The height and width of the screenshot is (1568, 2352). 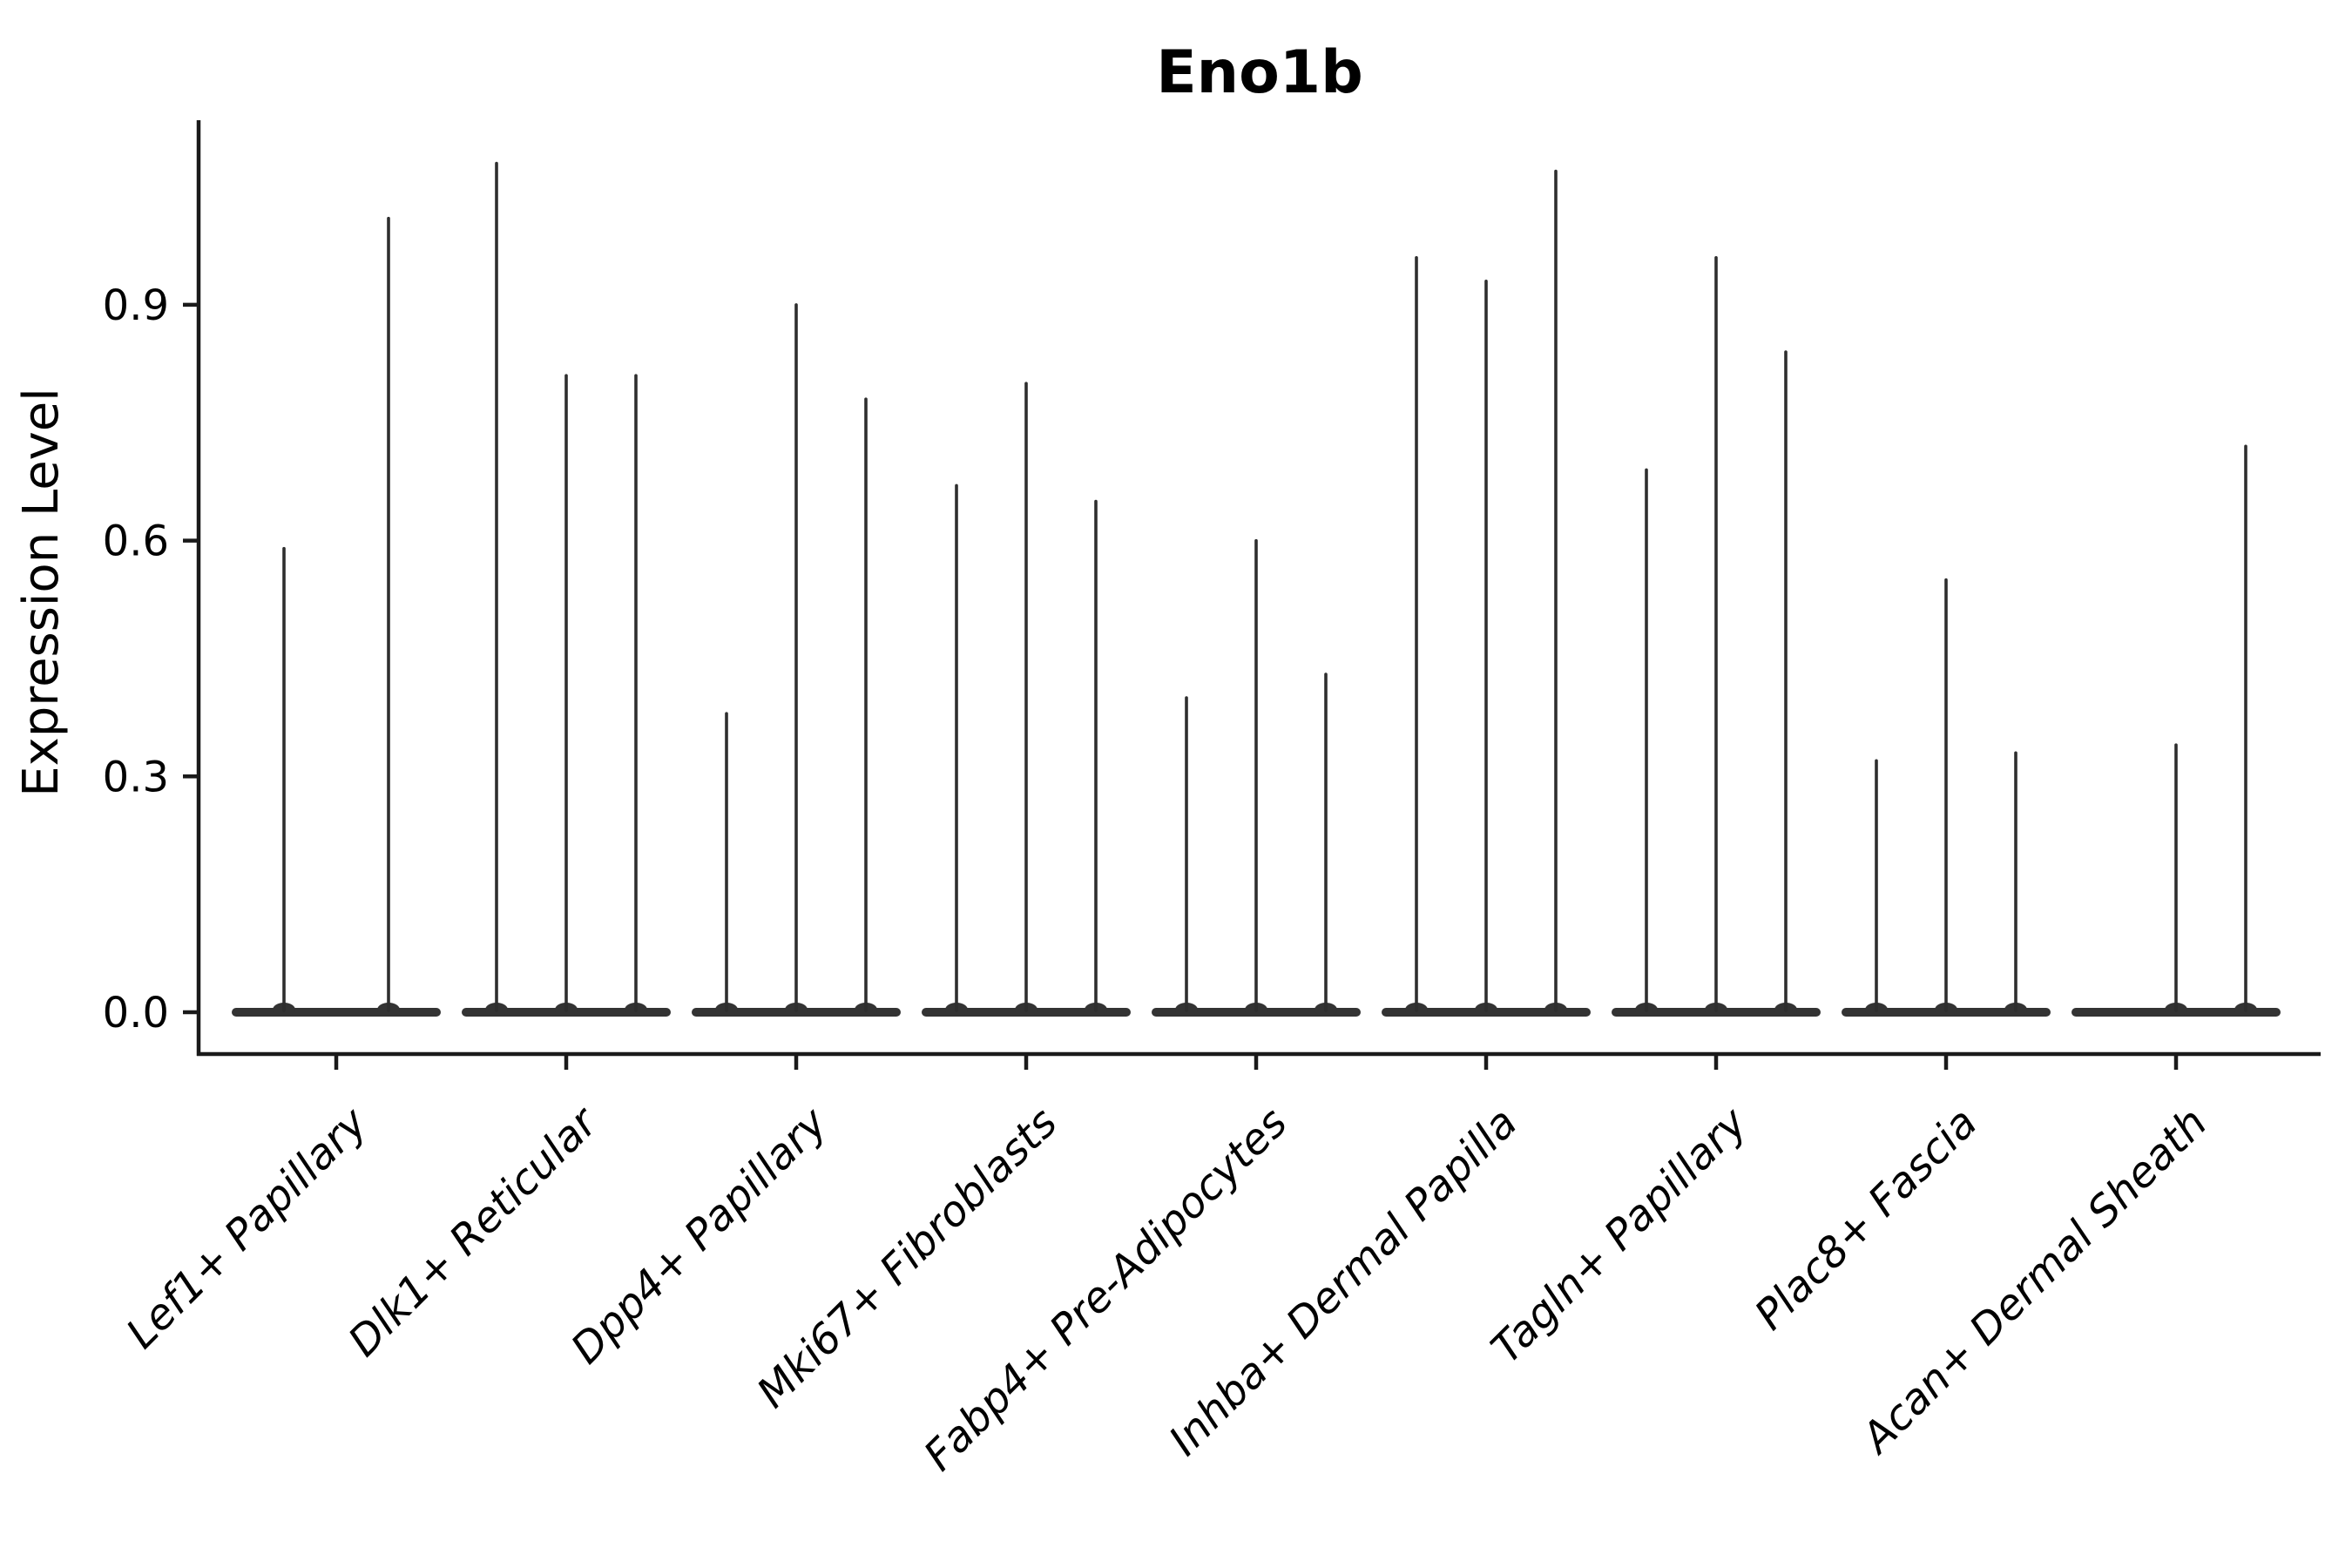 What do you see at coordinates (41, 592) in the screenshot?
I see `y-axis-label: Expression Level` at bounding box center [41, 592].